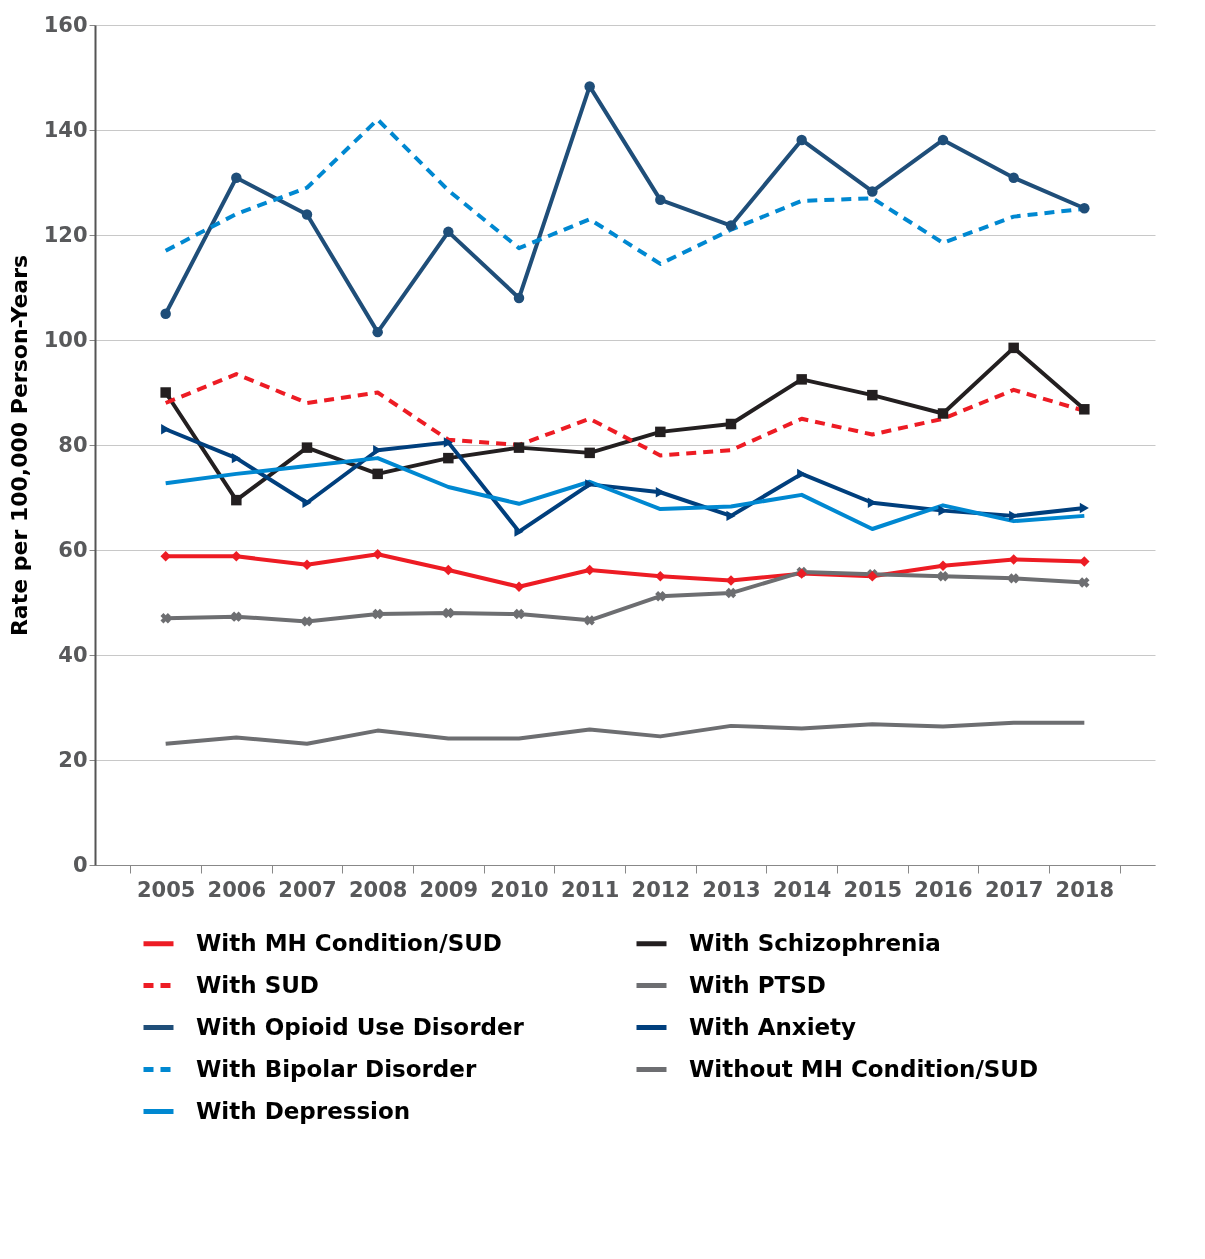 This screenshot has height=1259, width=1205. What do you see at coordinates (65, 234) in the screenshot?
I see `y-tick-label: 120` at bounding box center [65, 234].